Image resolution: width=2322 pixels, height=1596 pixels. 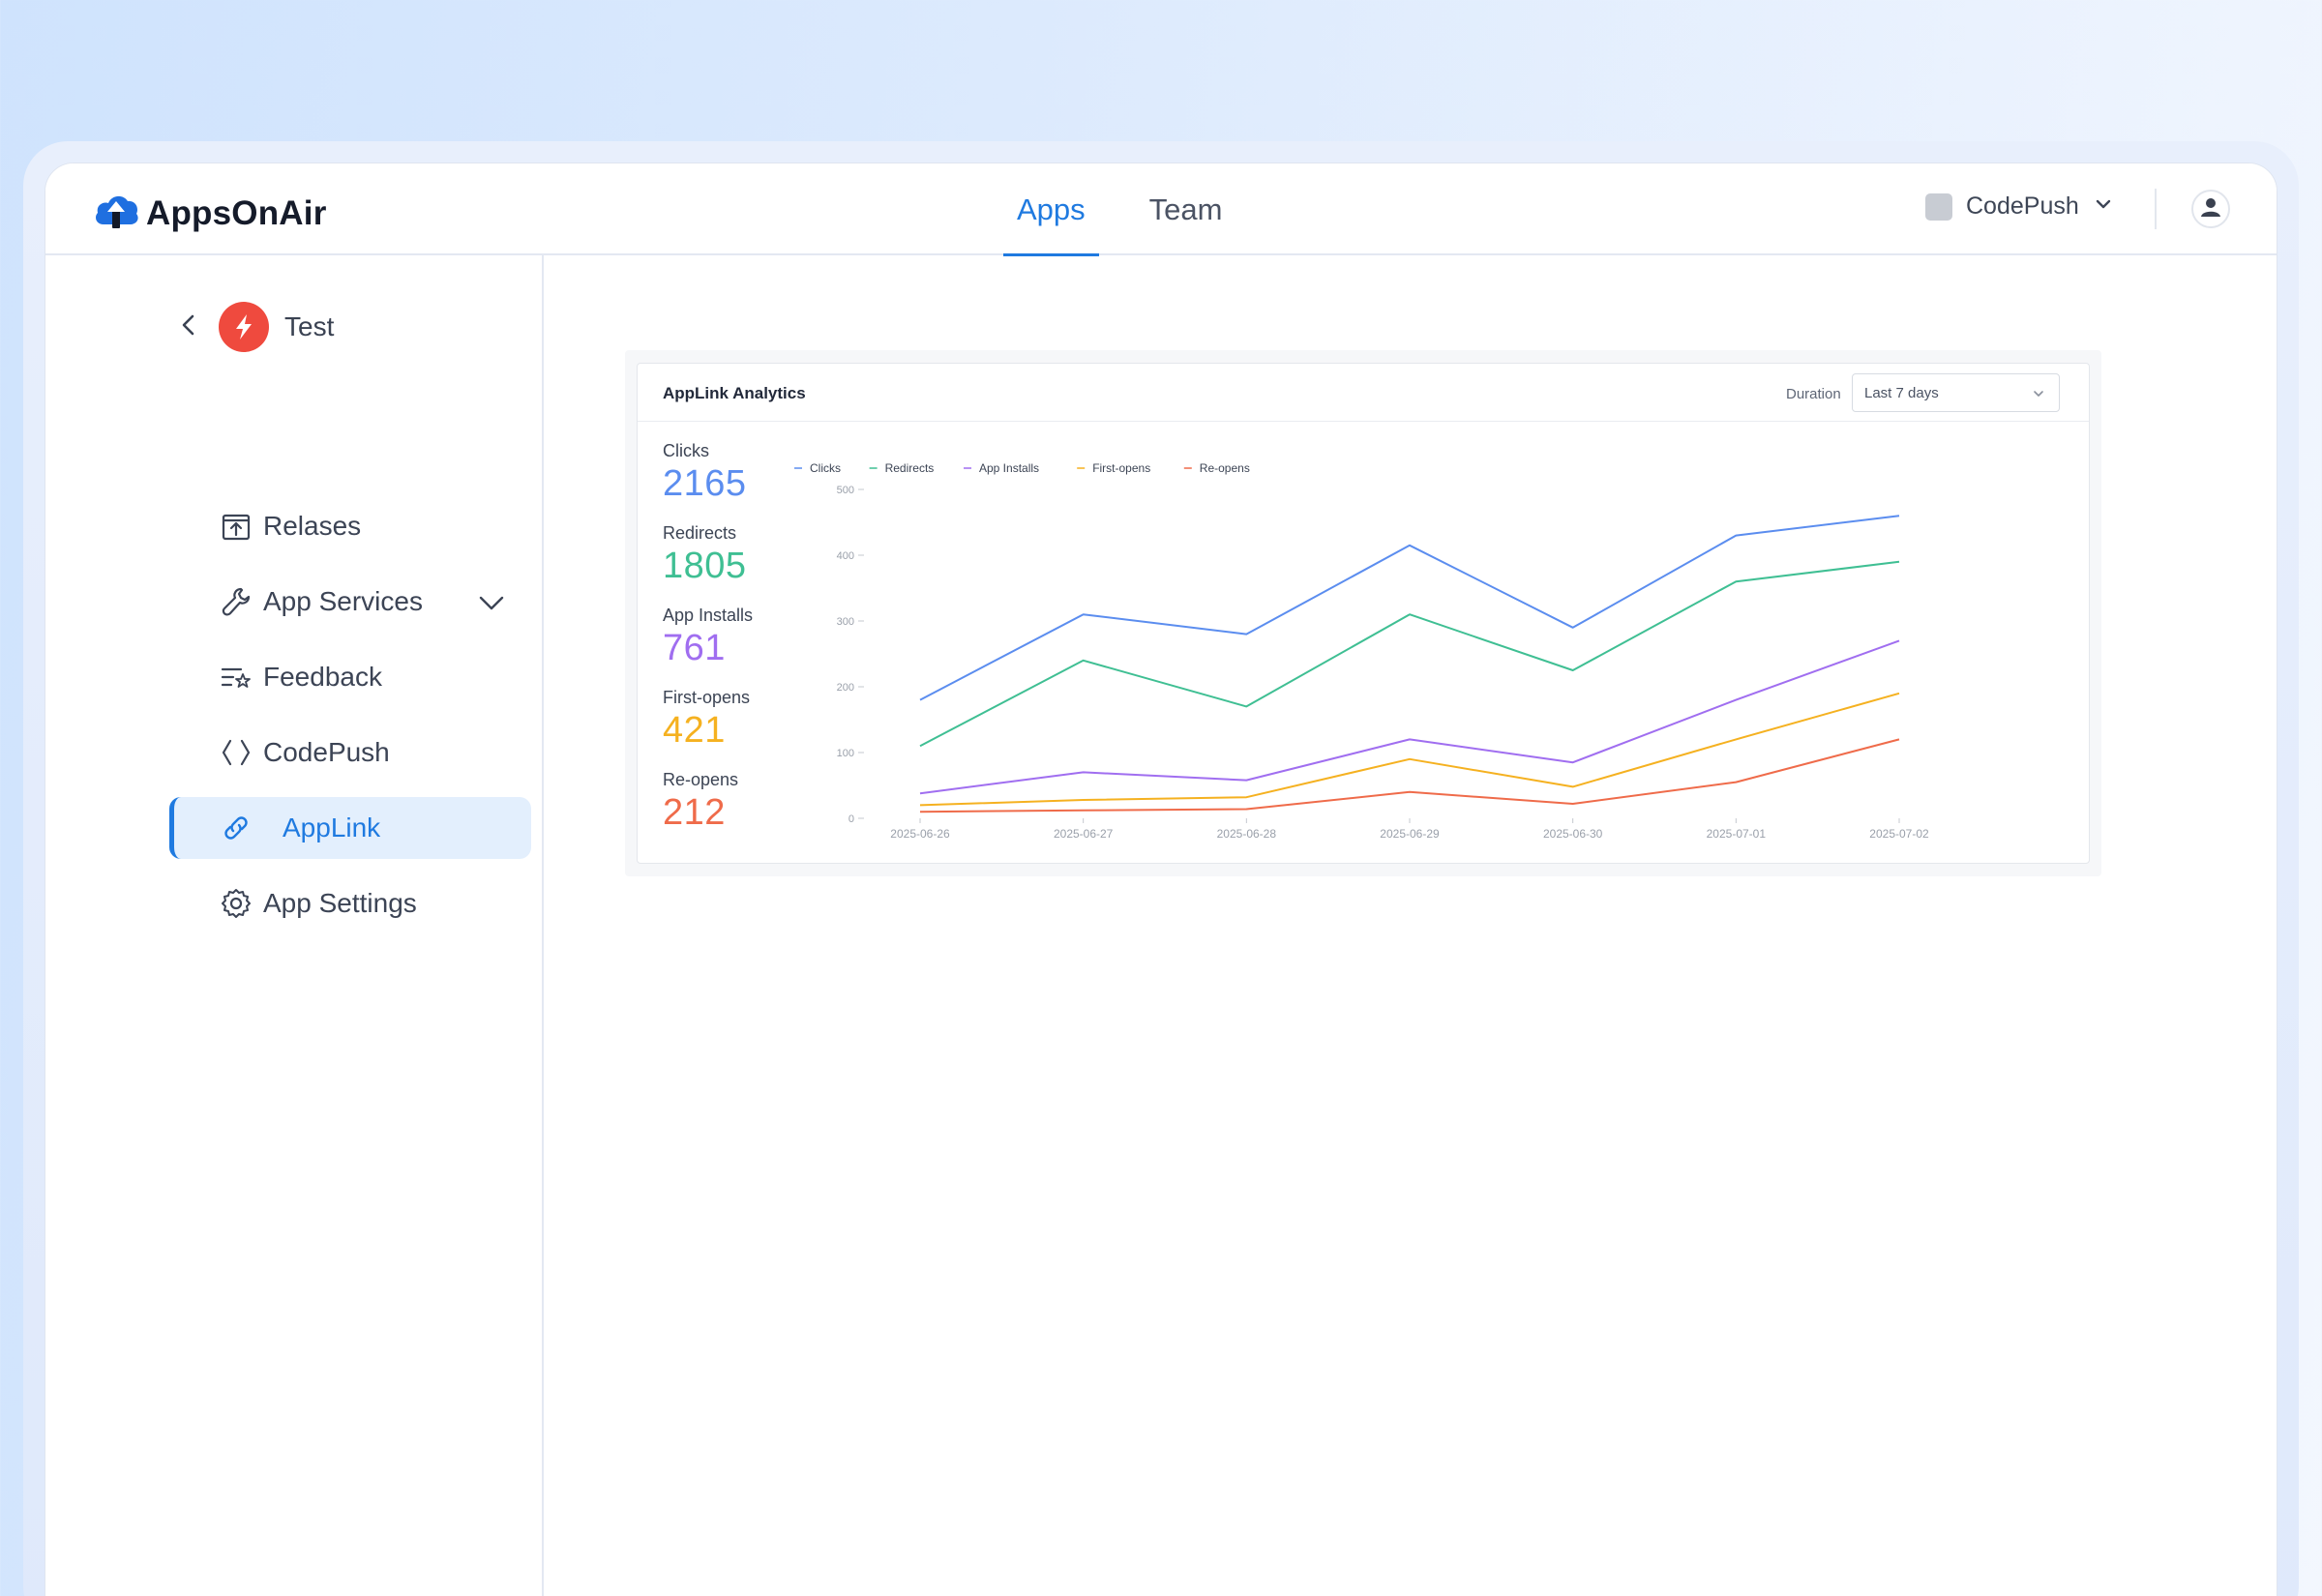 What do you see at coordinates (236, 526) in the screenshot?
I see `release-box-icon` at bounding box center [236, 526].